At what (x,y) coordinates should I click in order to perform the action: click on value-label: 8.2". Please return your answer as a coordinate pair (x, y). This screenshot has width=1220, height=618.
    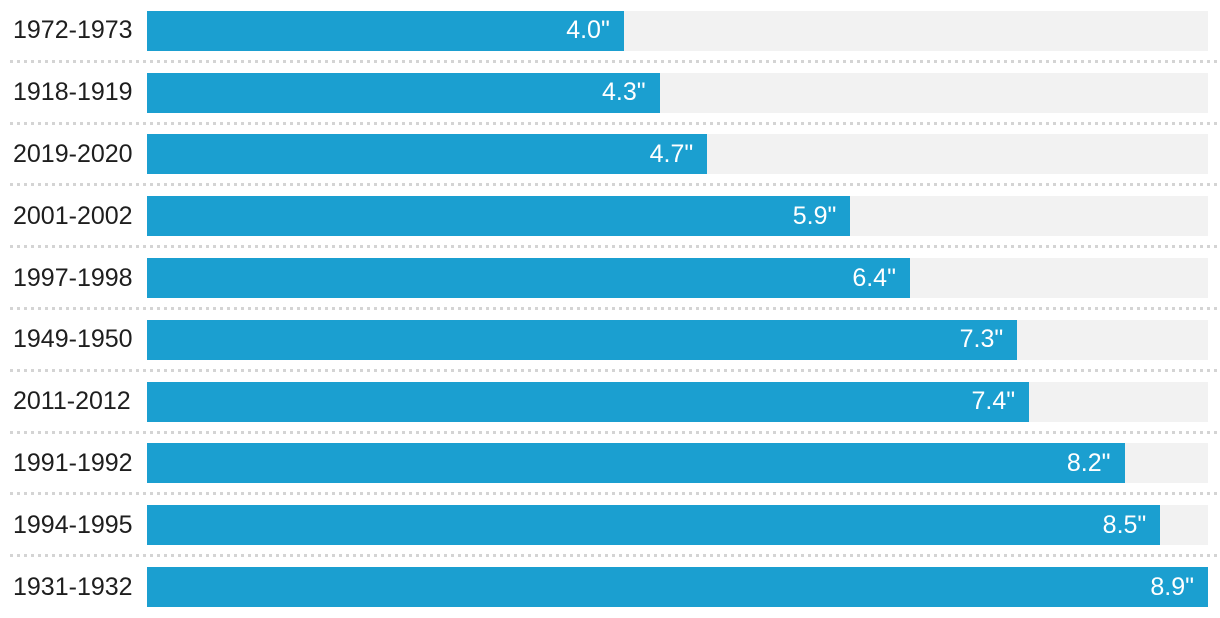
    Looking at the image, I should click on (1088, 462).